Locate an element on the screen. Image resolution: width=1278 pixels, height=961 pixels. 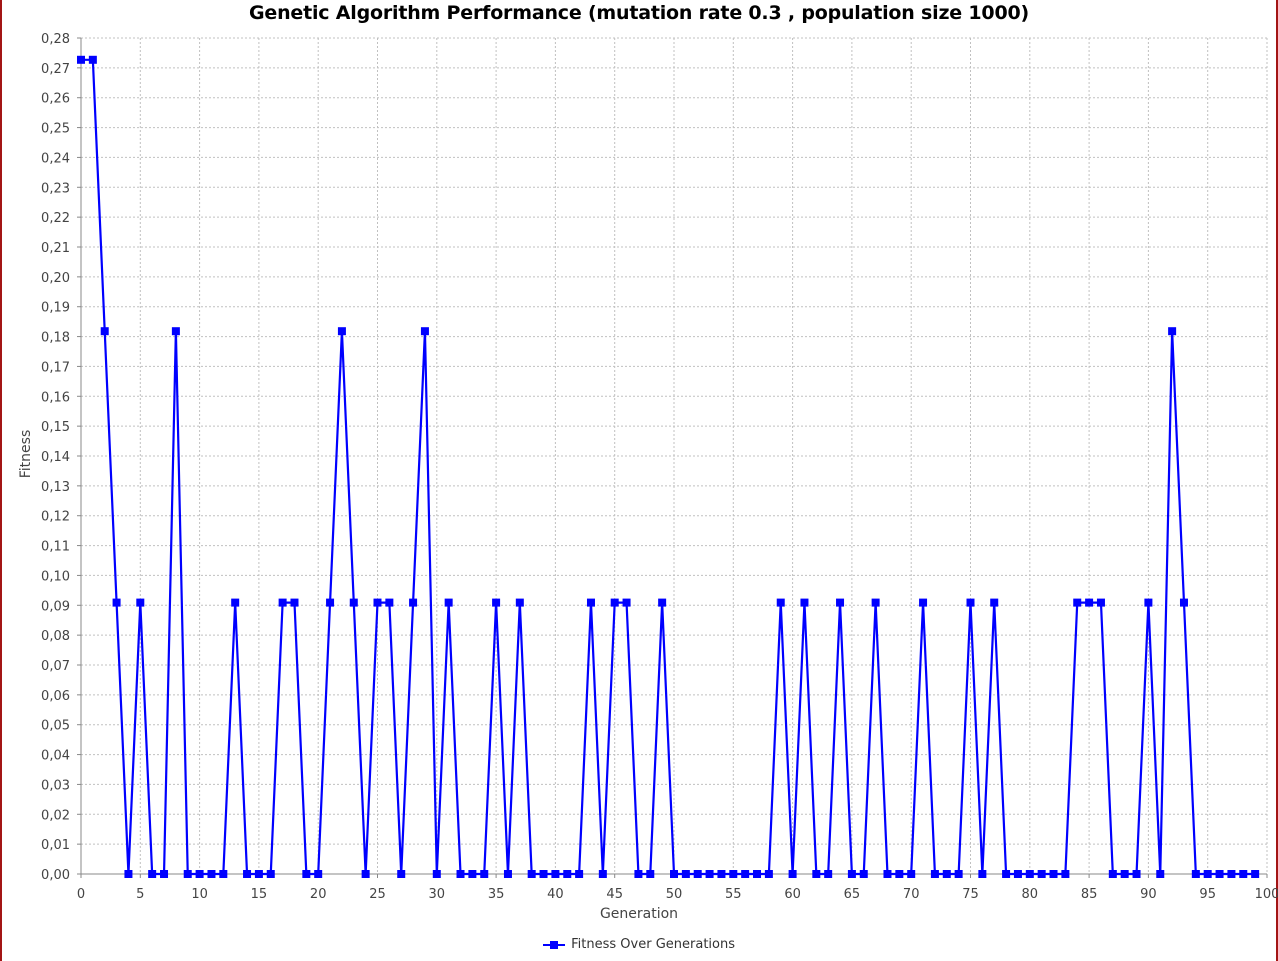
y-tick-label: 0,18 is located at coordinates (55, 338).